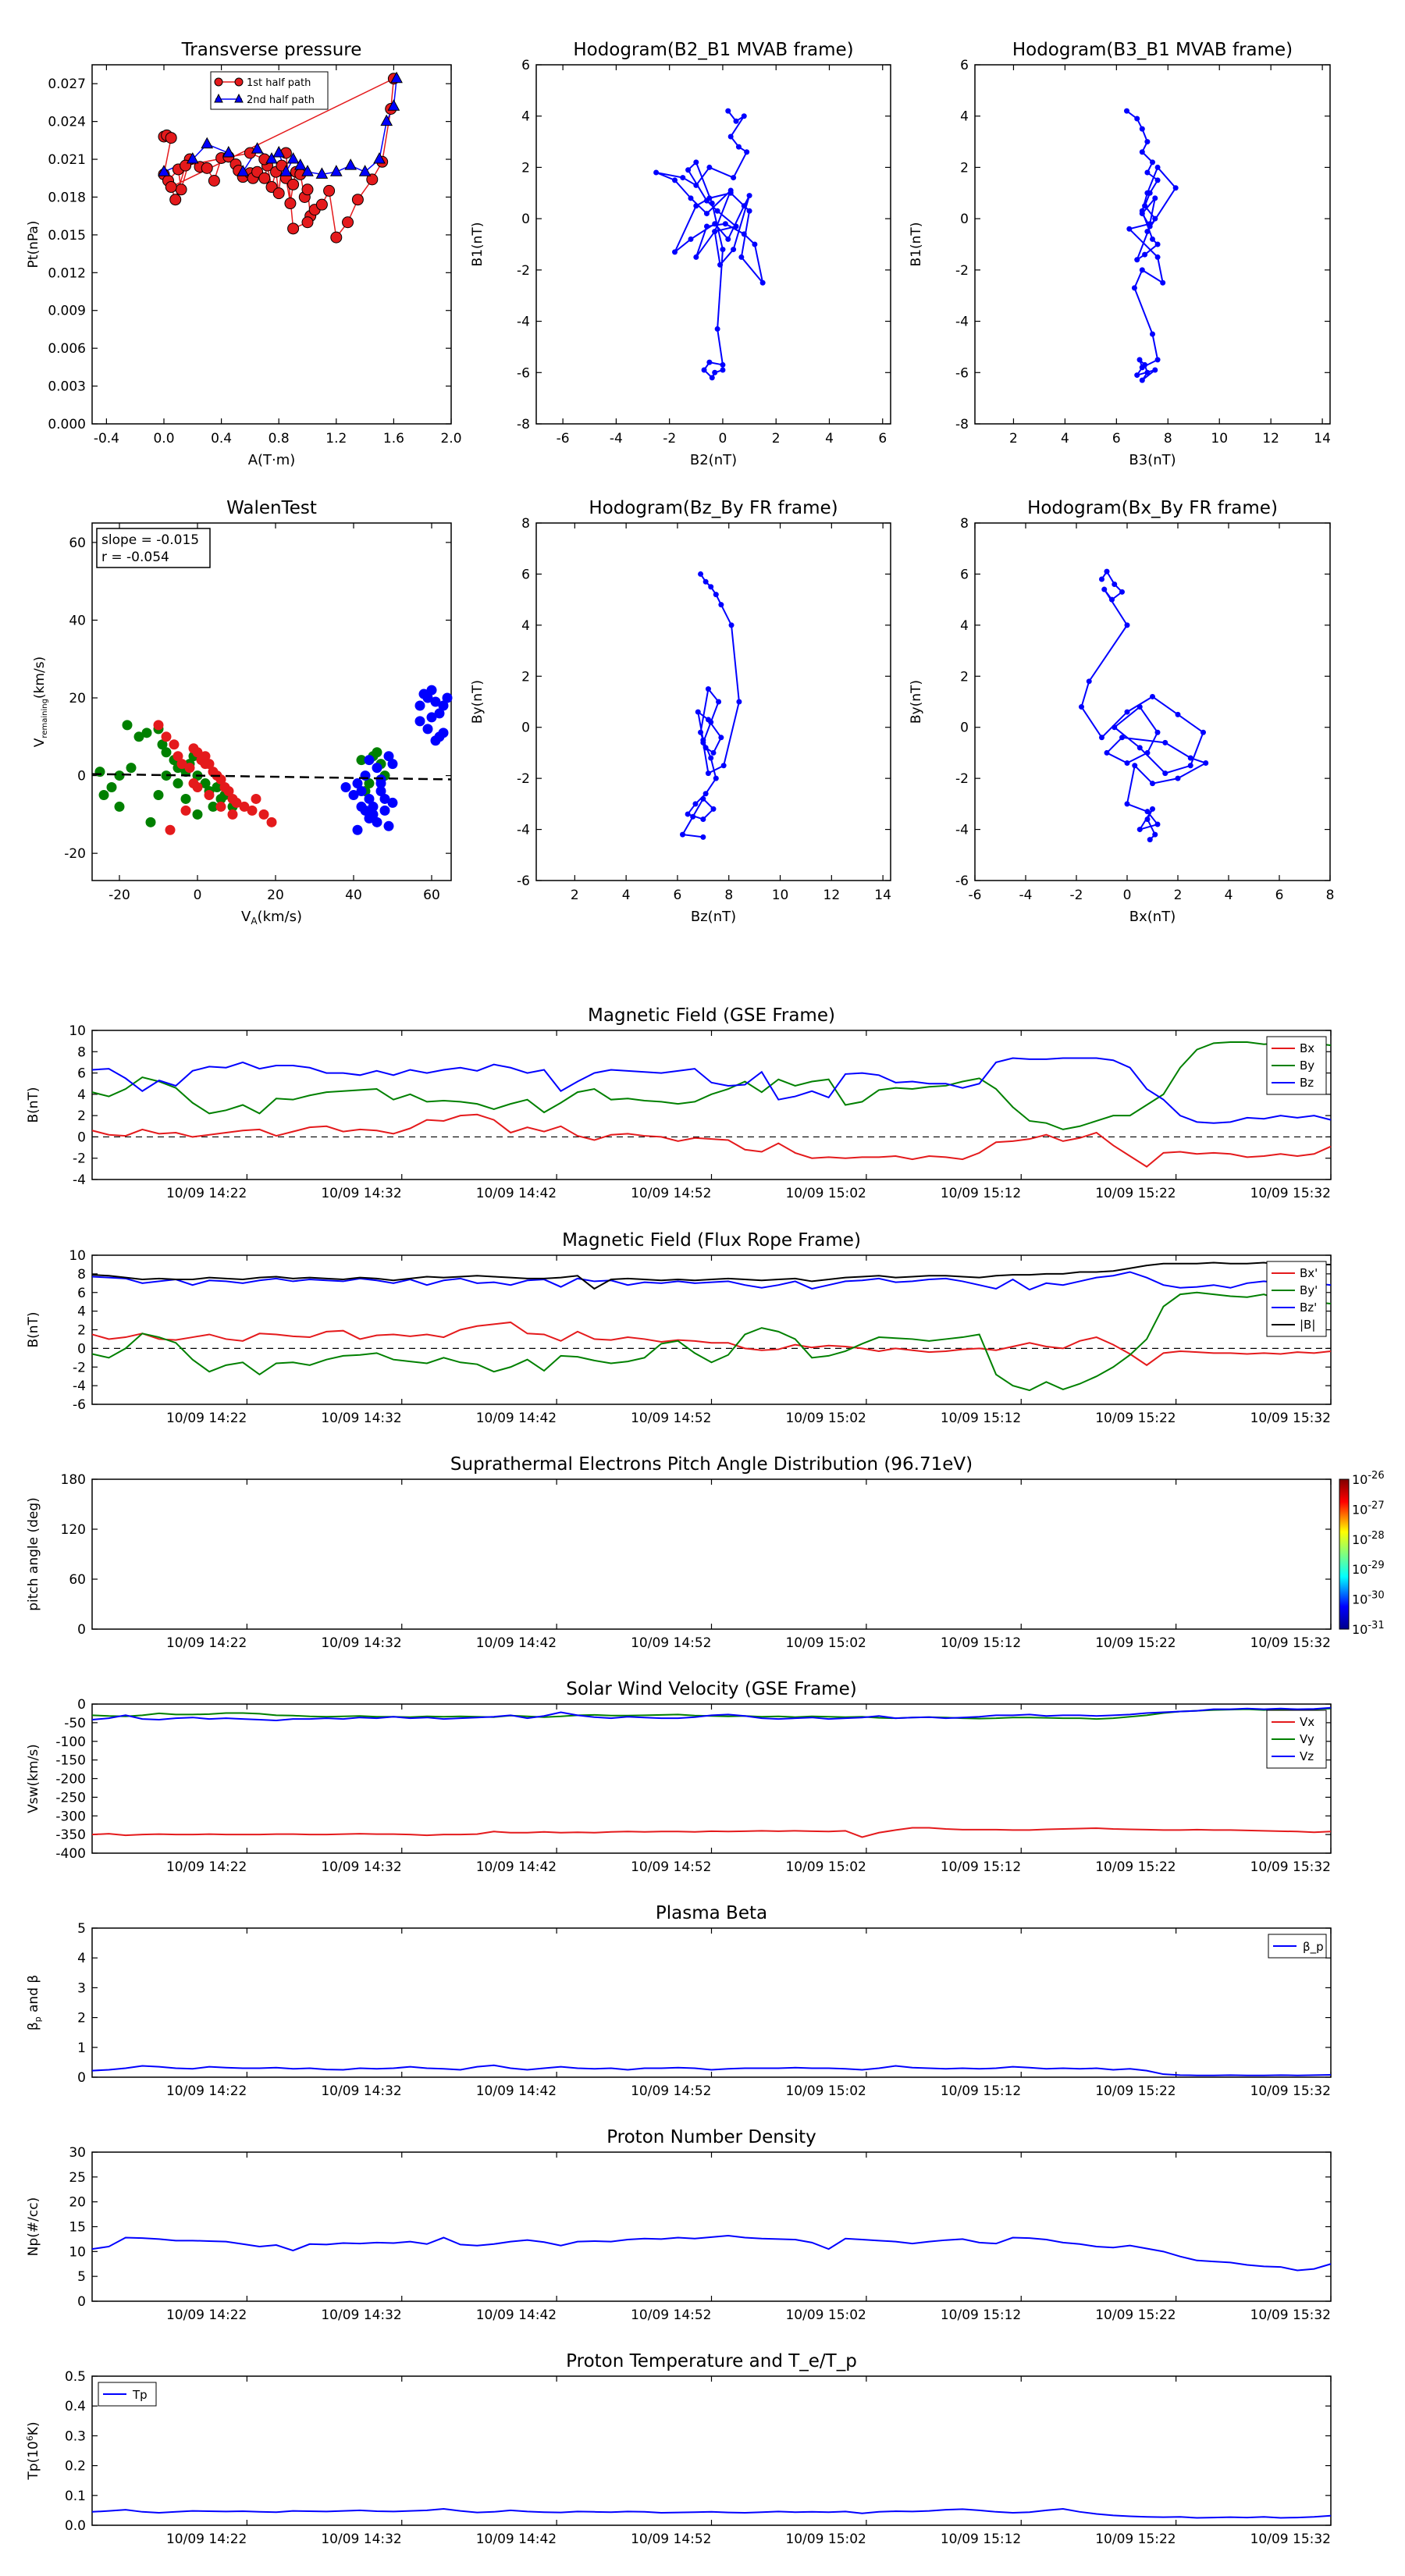 The height and width of the screenshot is (2576, 1405). Describe the element at coordinates (1014, 439) in the screenshot. I see `hodo2-xtick-label: 2` at that location.